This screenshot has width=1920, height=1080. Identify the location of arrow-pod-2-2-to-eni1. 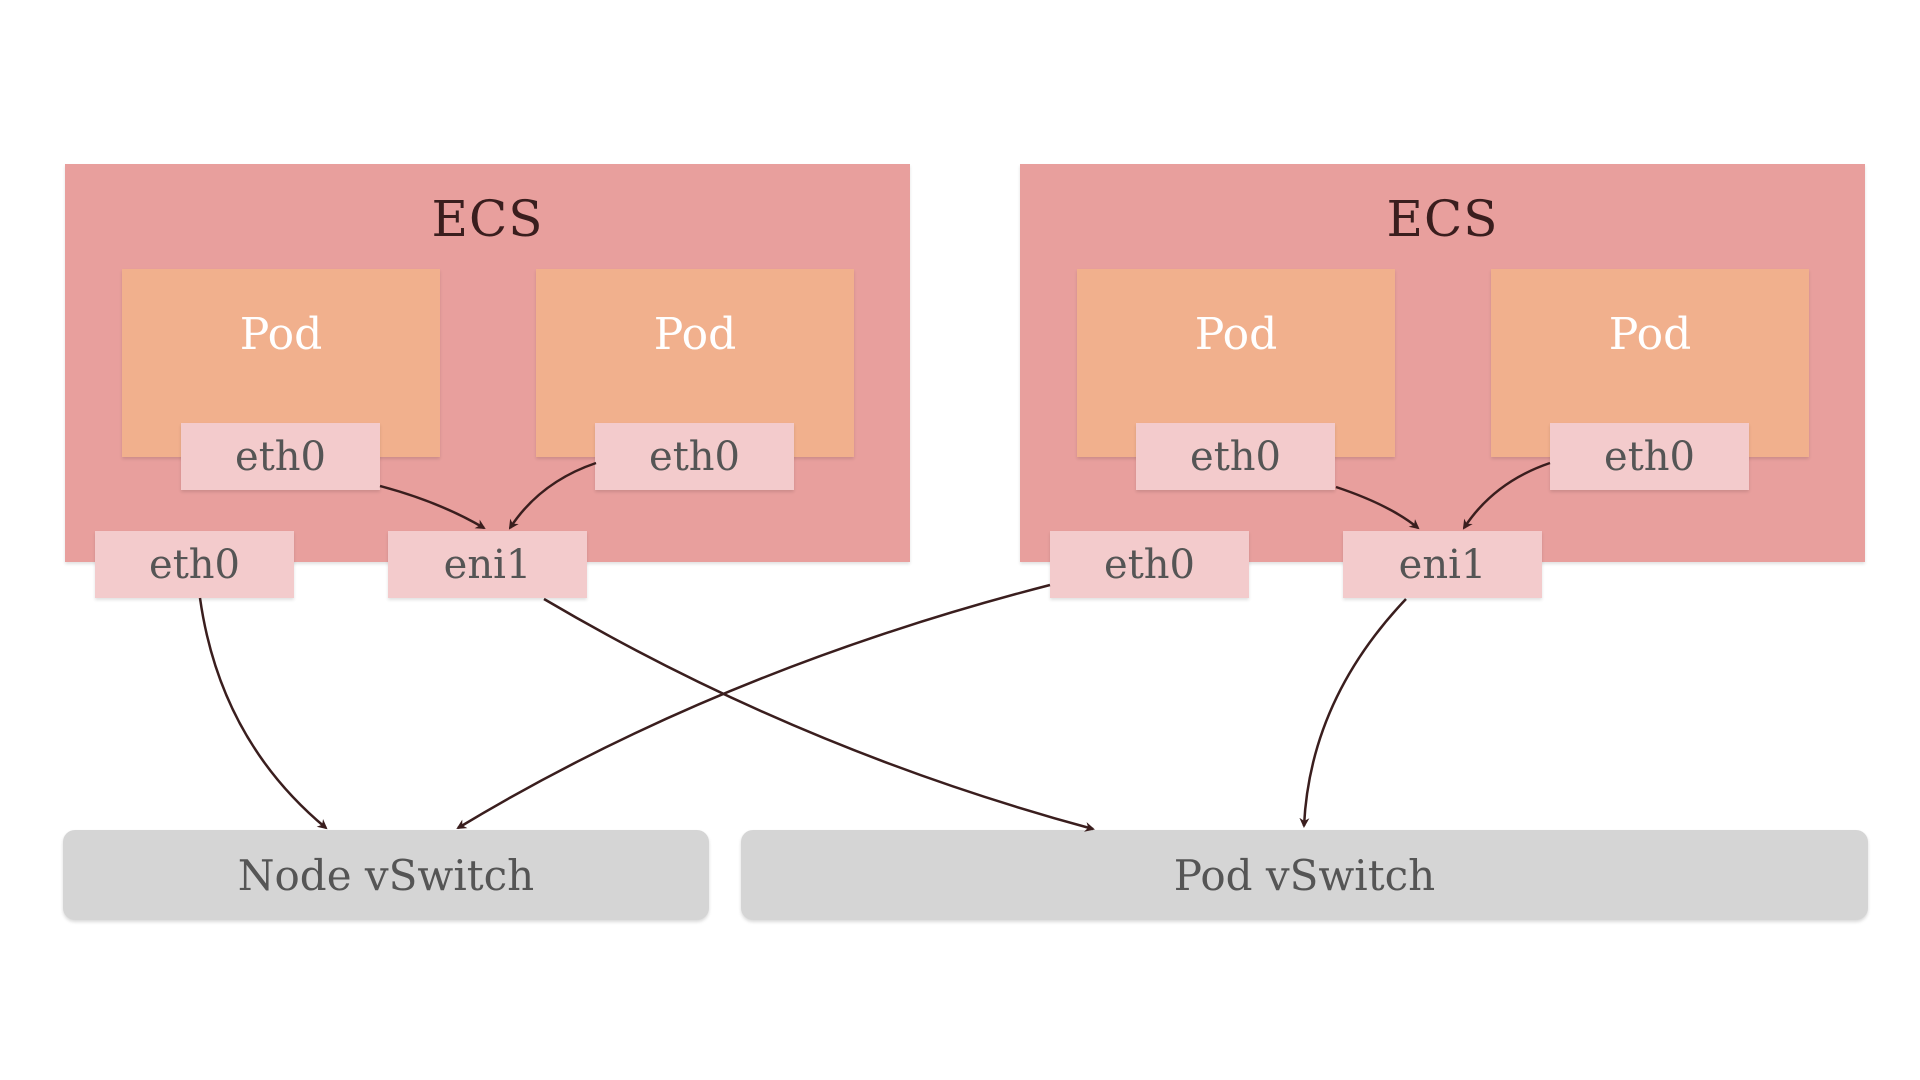
(1506, 495).